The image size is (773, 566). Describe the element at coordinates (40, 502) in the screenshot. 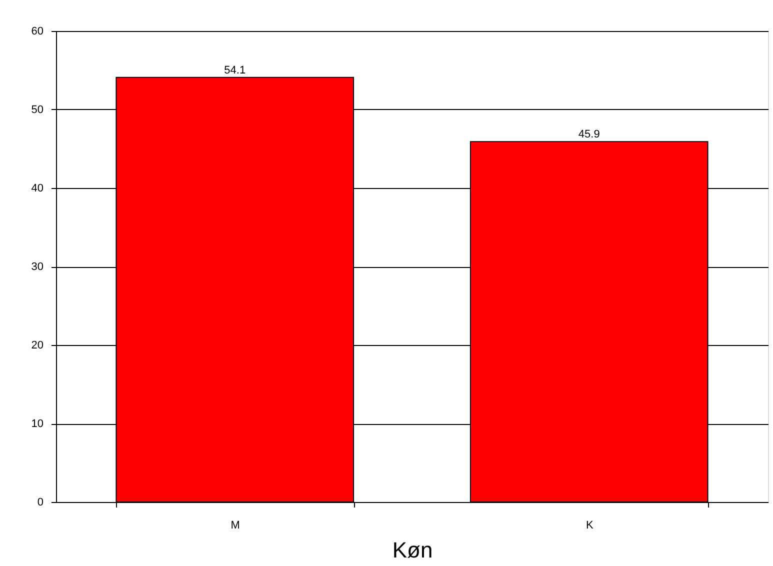

I see `y-tick-label: 0` at that location.